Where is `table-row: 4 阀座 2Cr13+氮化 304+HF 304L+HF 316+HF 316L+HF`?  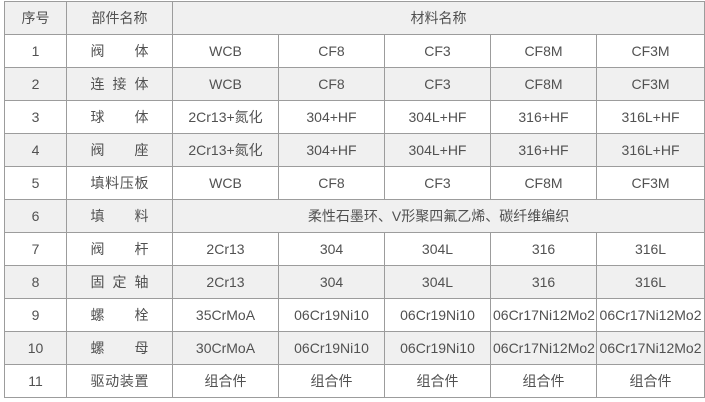 table-row: 4 阀座 2Cr13+氮化 304+HF 304L+HF 316+HF 316L+HF is located at coordinates (354, 150).